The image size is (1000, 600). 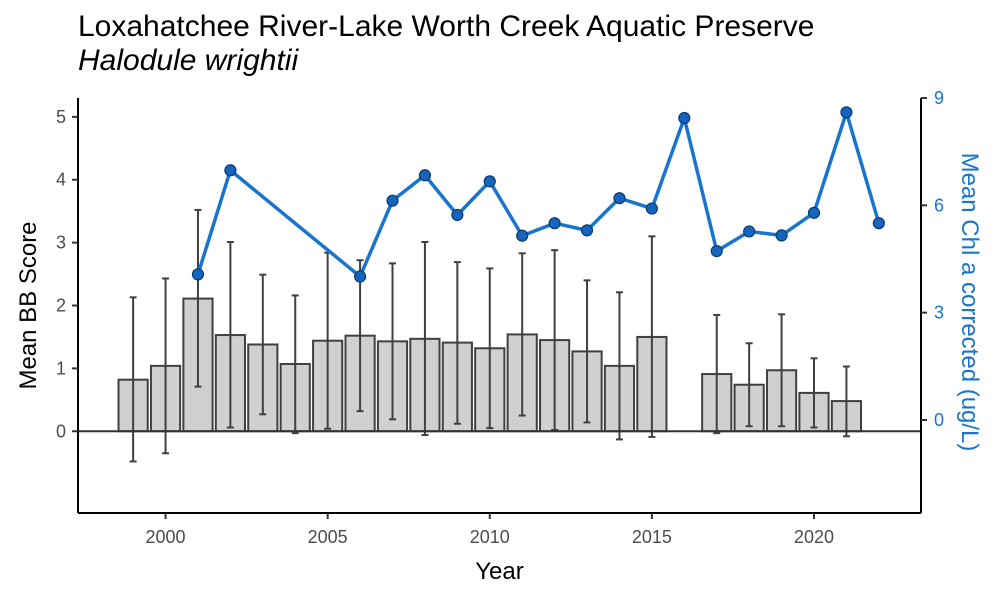 What do you see at coordinates (360, 336) in the screenshot?
I see `error-bar-2006` at bounding box center [360, 336].